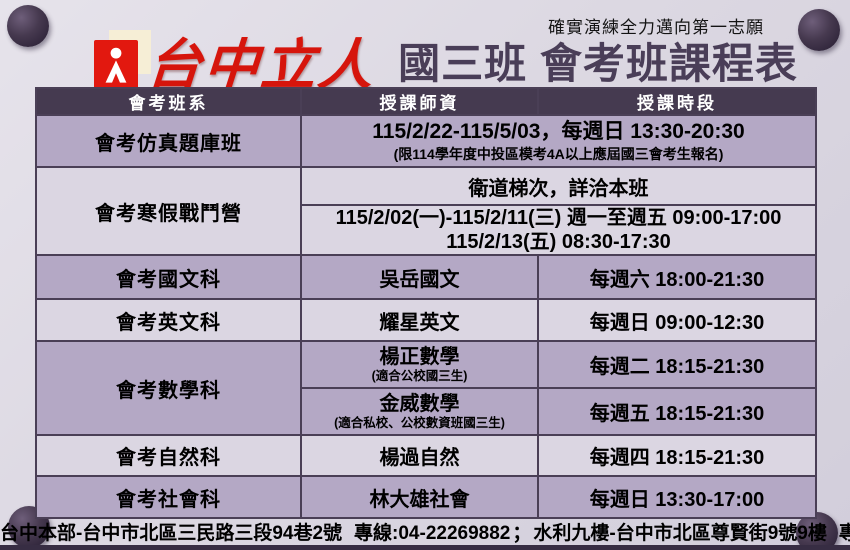  I want to click on table-row-math-2: 金威數學 (適合私校、公校數資班國三生) 每週五 18:15-21:30, so click(426, 411).